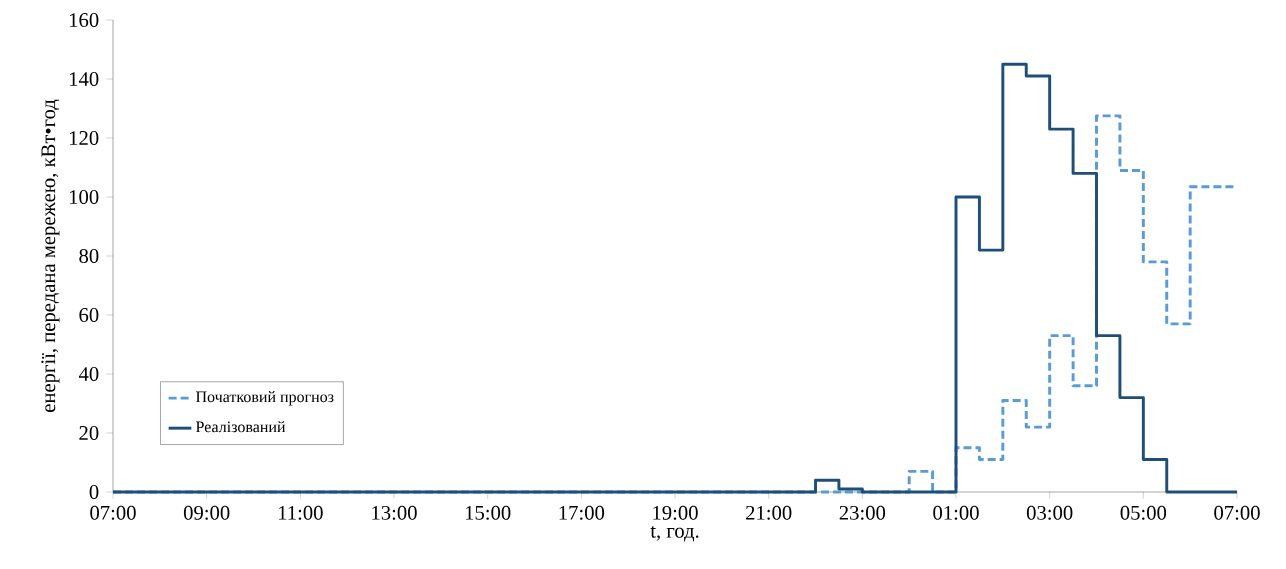  I want to click on x-tick-label: 11:00, so click(301, 512).